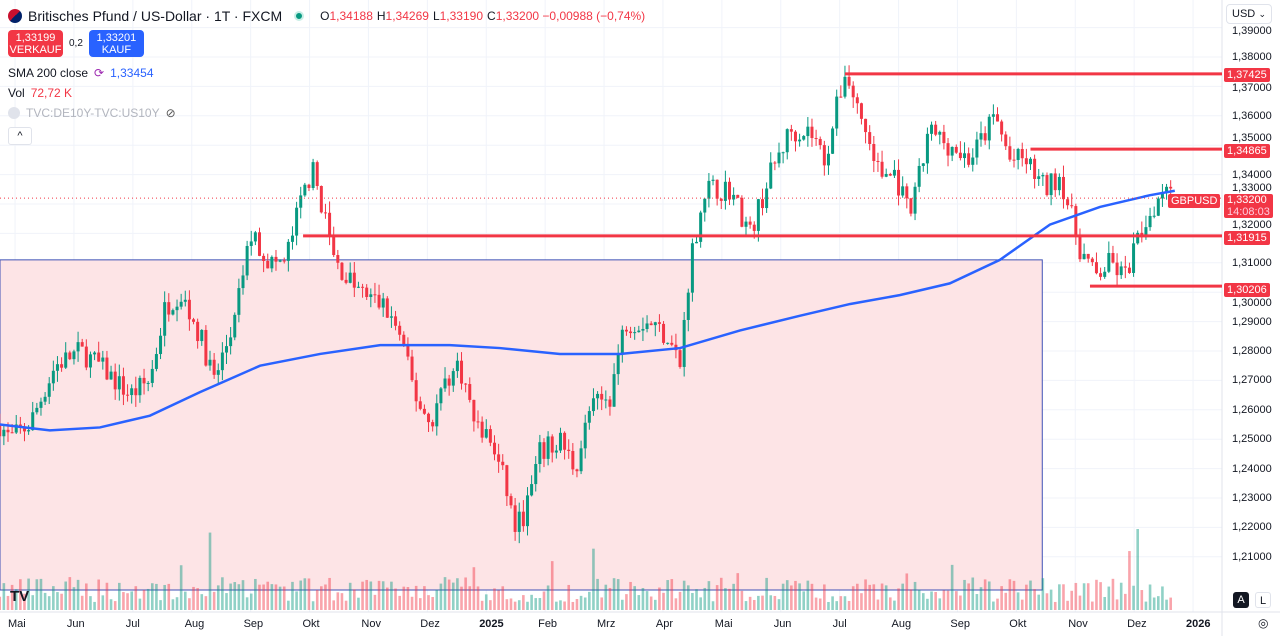 The width and height of the screenshot is (1280, 636). I want to click on chevron-down-icon: ⌄, so click(1262, 14).